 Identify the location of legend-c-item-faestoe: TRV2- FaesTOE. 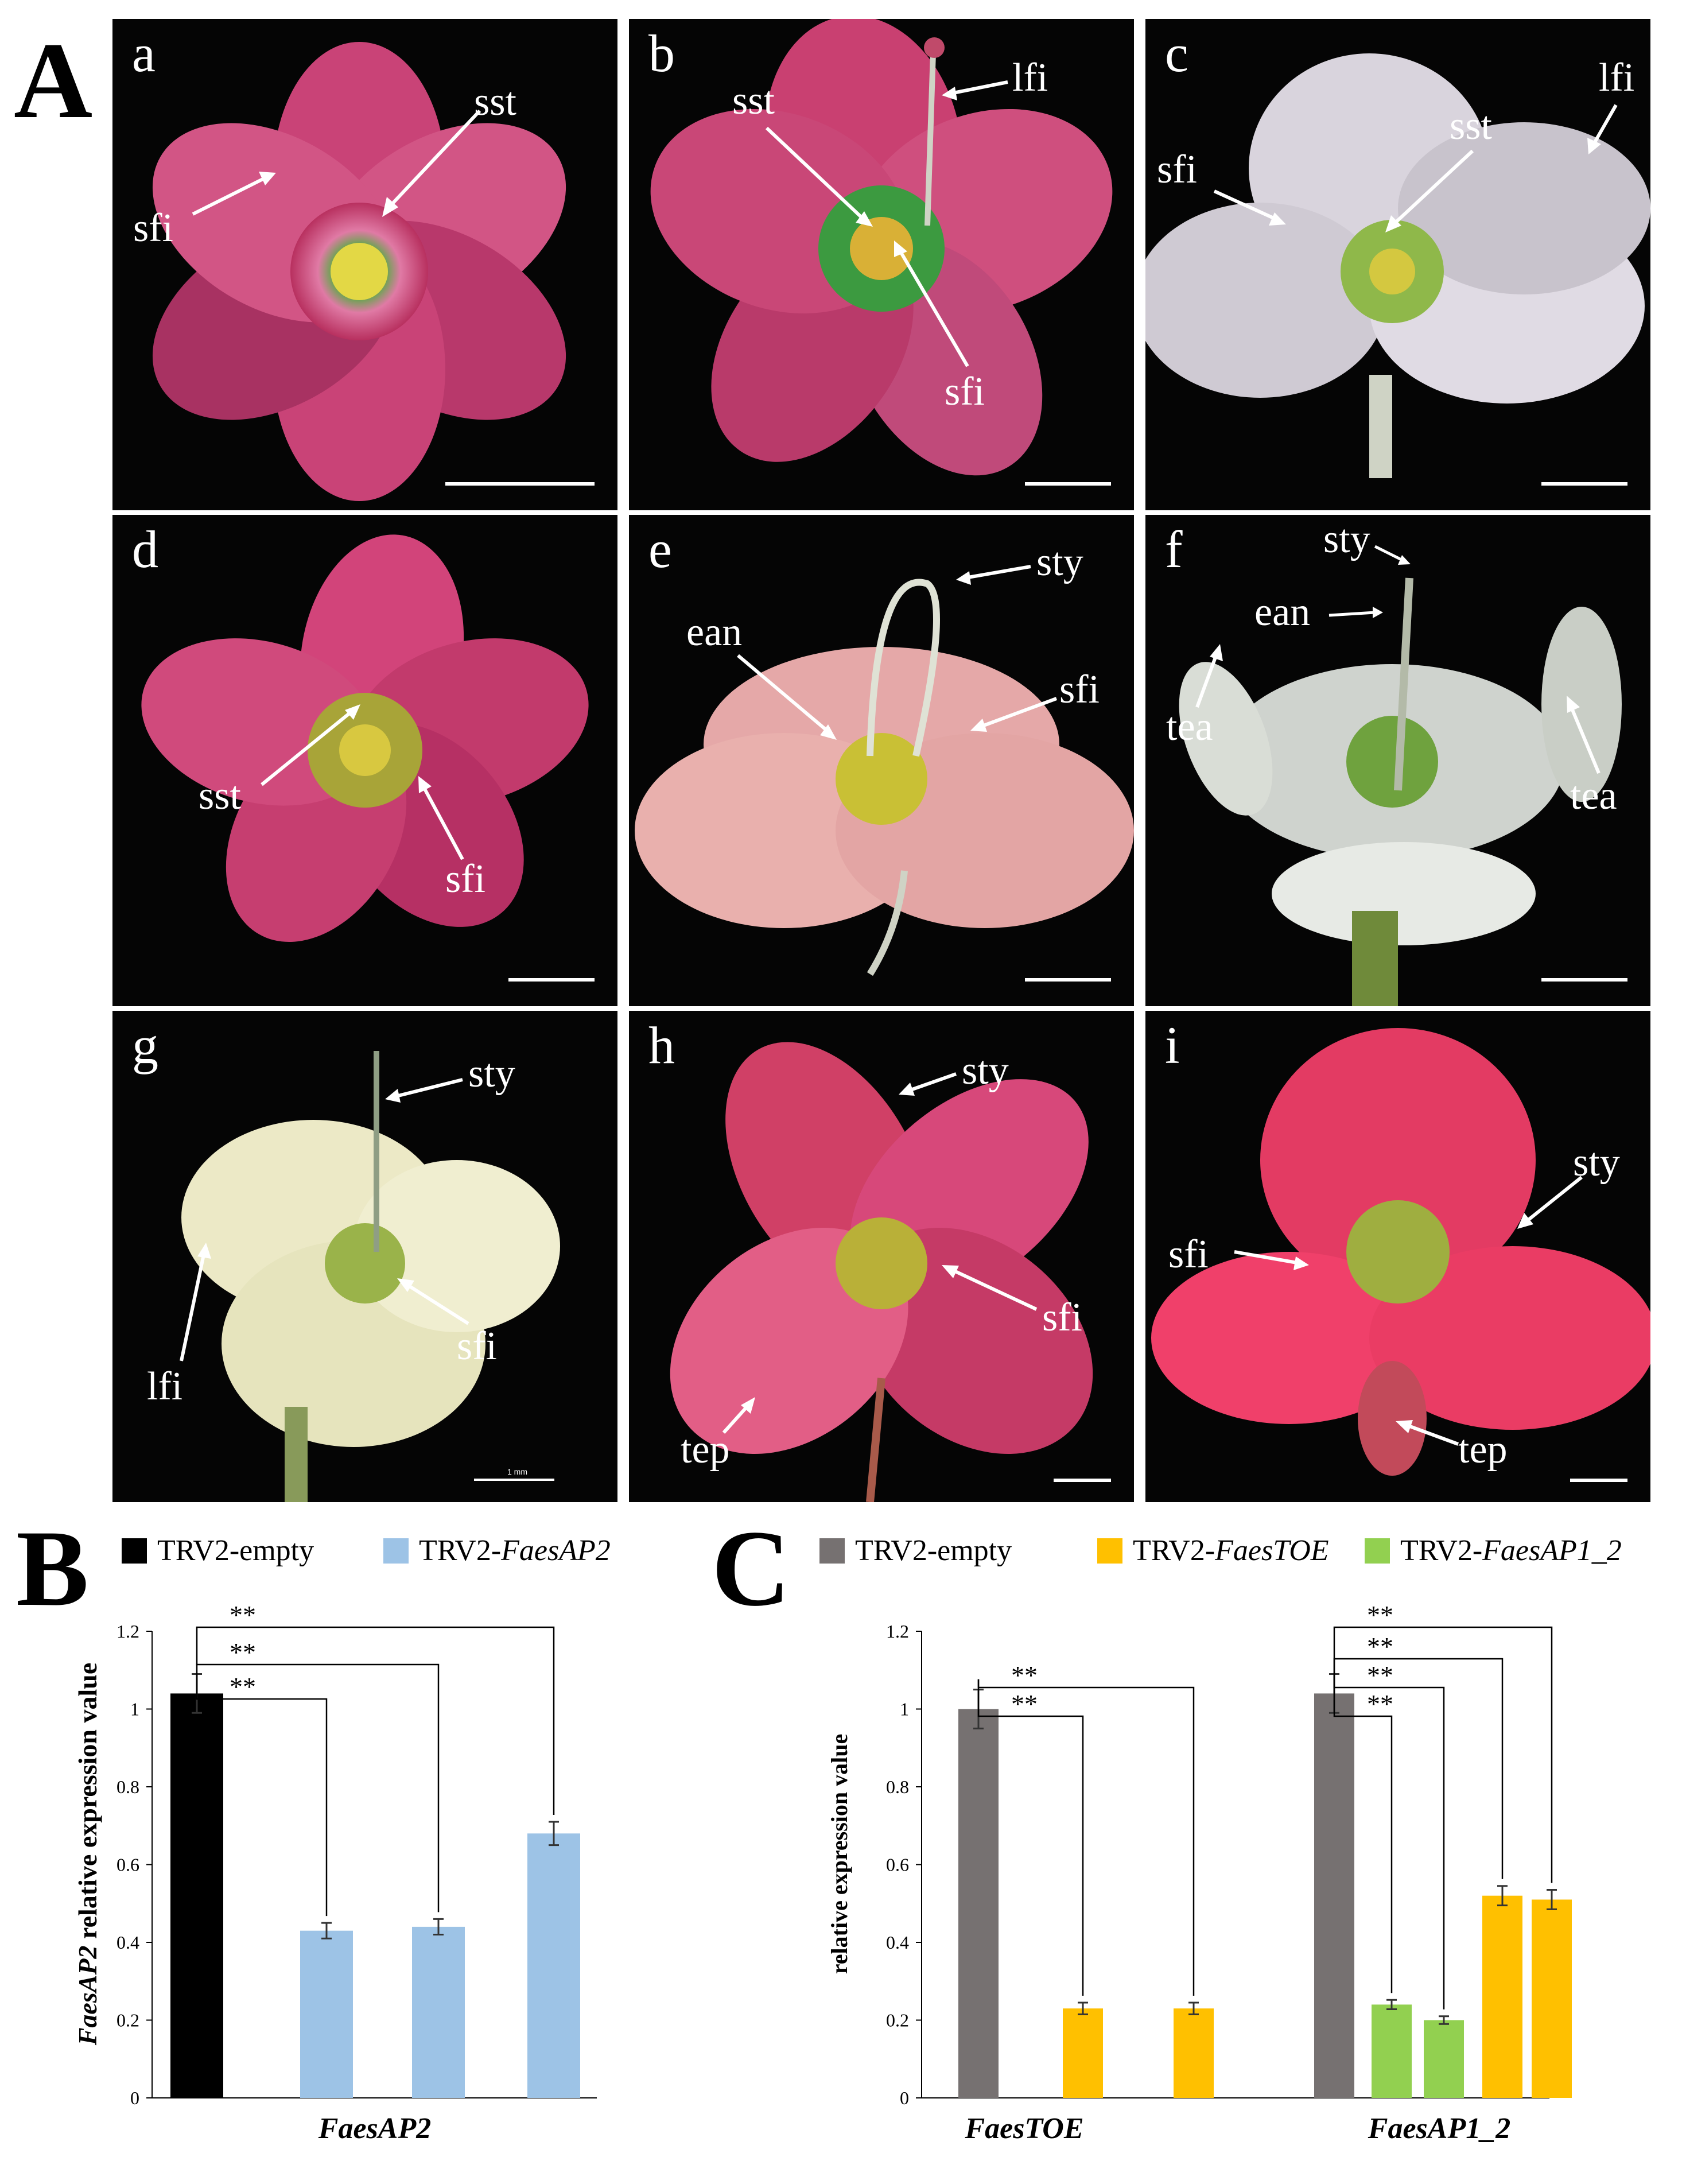
(1213, 1551).